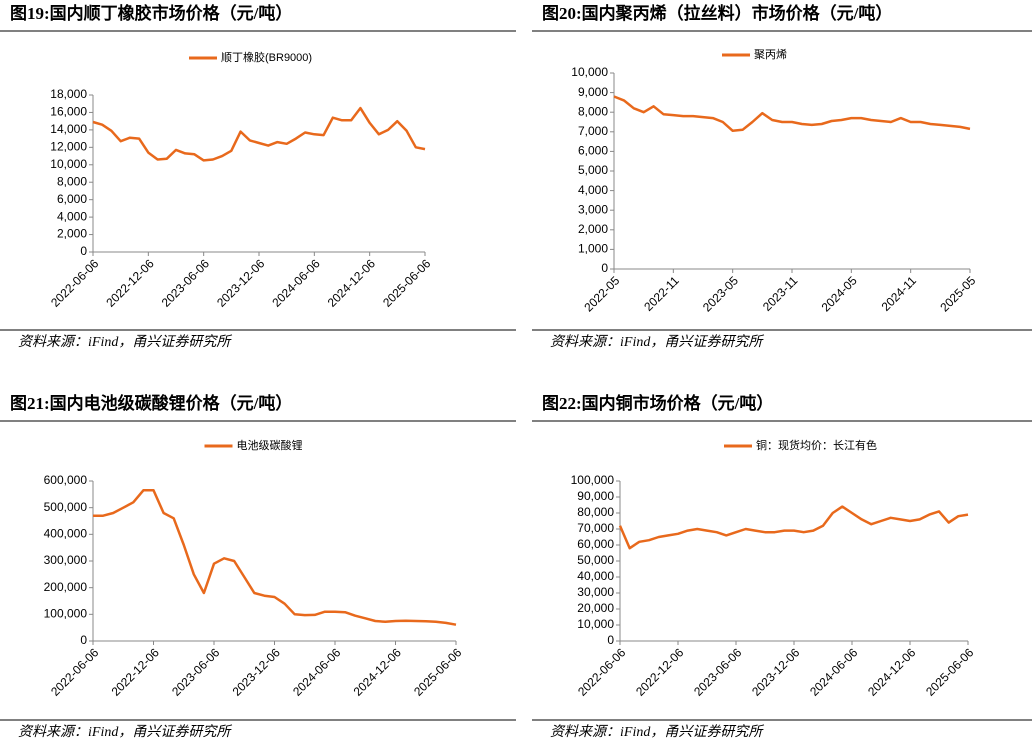  What do you see at coordinates (899, 293) in the screenshot?
I see `x-tick-label: 2024-11` at bounding box center [899, 293].